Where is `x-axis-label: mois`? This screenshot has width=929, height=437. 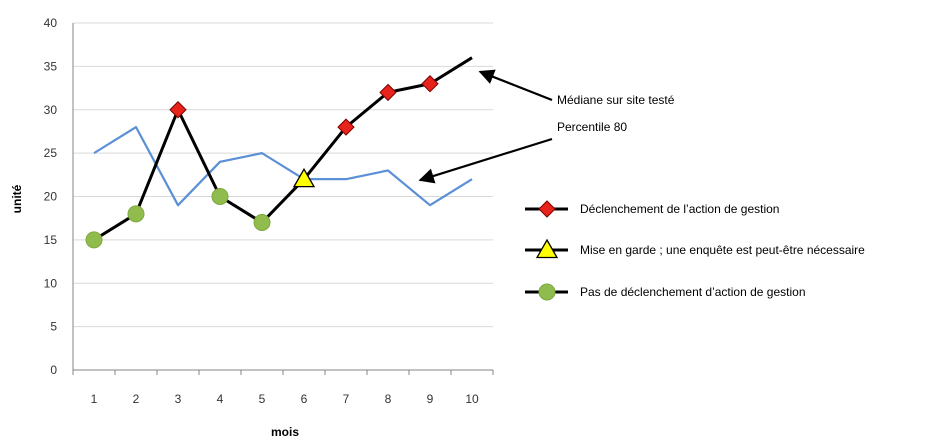 x-axis-label: mois is located at coordinates (285, 431).